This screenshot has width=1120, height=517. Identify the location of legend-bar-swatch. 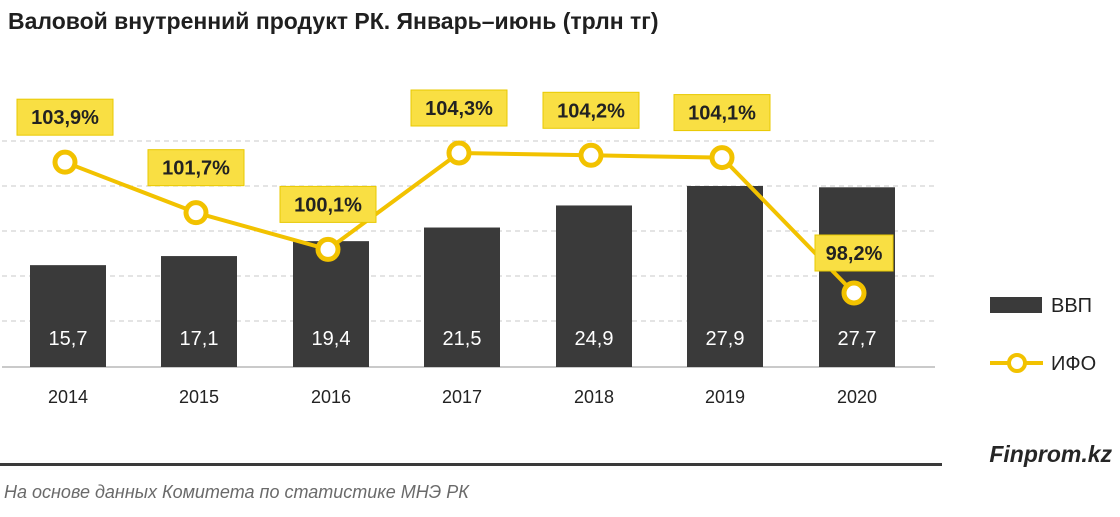
(1016, 305).